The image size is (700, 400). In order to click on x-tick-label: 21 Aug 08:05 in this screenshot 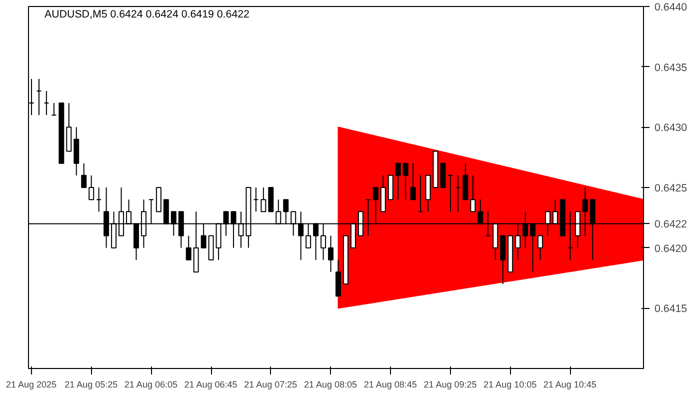, I will do `click(331, 385)`.